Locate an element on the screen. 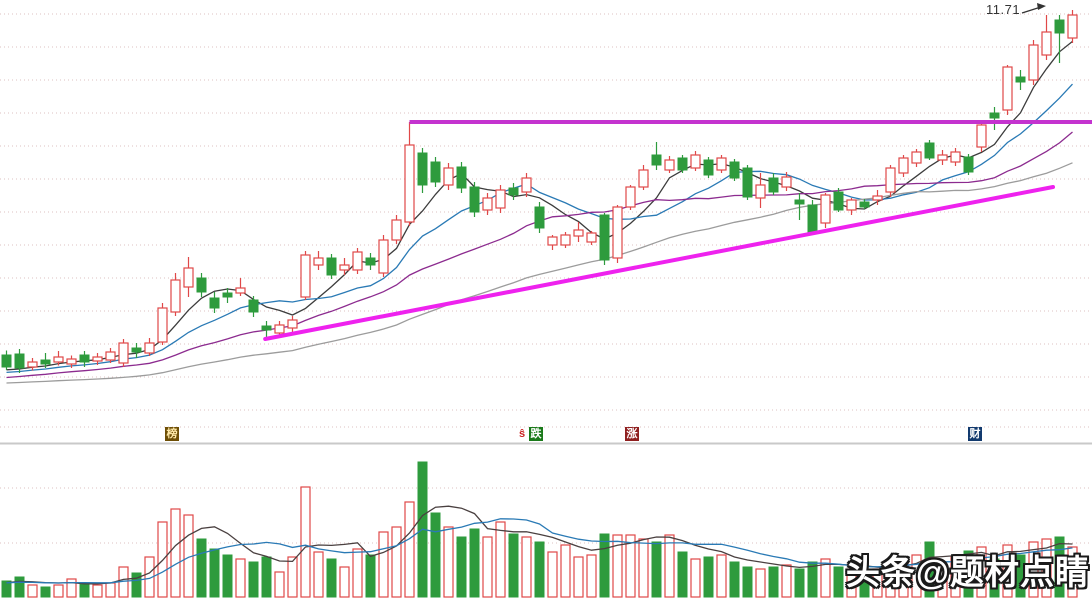  signal-marker: 涨 is located at coordinates (632, 434).